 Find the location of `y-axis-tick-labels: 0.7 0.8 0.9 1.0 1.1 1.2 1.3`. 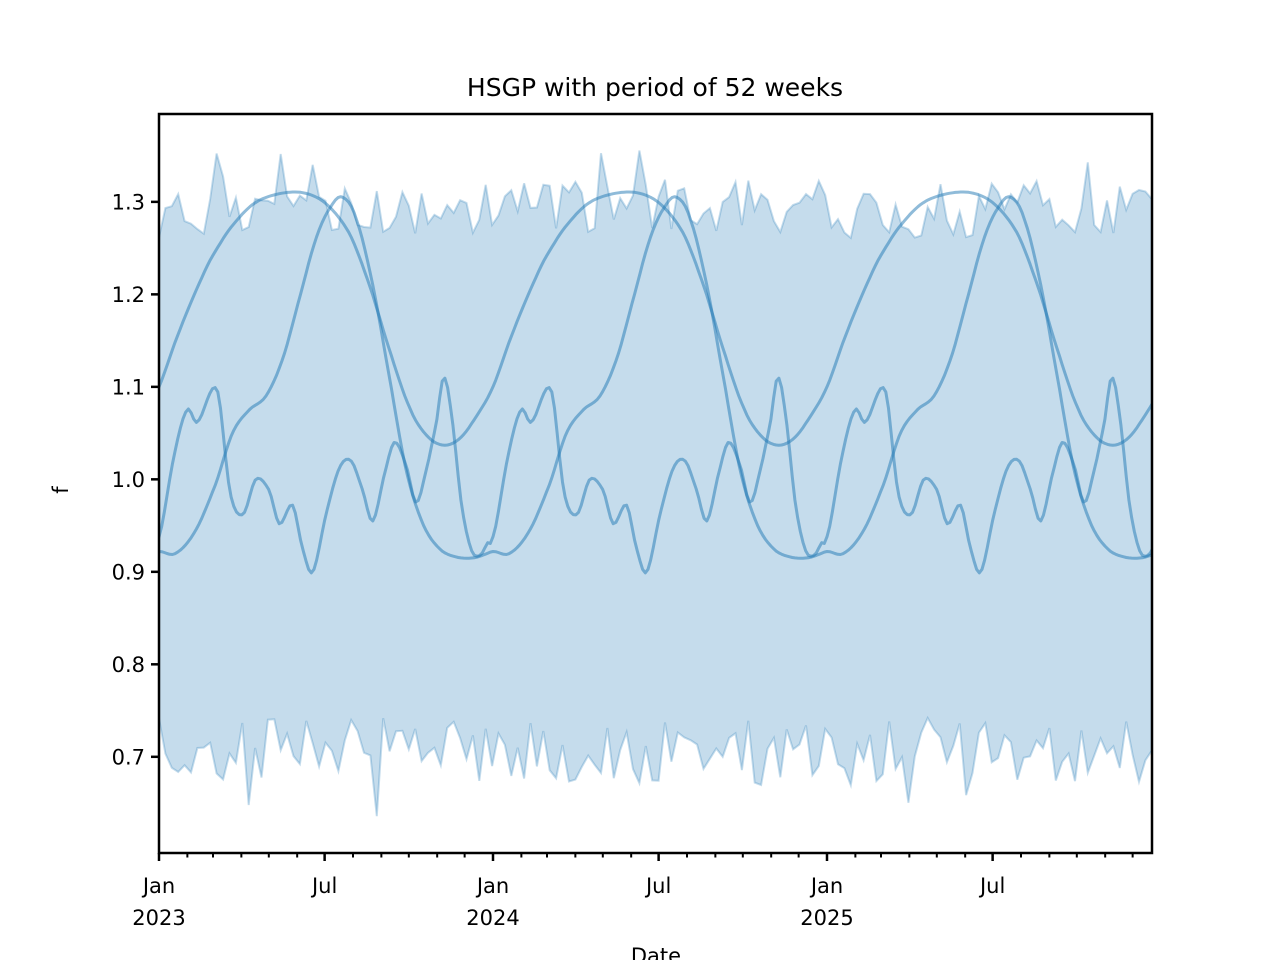

y-axis-tick-labels: 0.7 0.8 0.9 1.0 1.1 1.2 1.3 is located at coordinates (128, 479).